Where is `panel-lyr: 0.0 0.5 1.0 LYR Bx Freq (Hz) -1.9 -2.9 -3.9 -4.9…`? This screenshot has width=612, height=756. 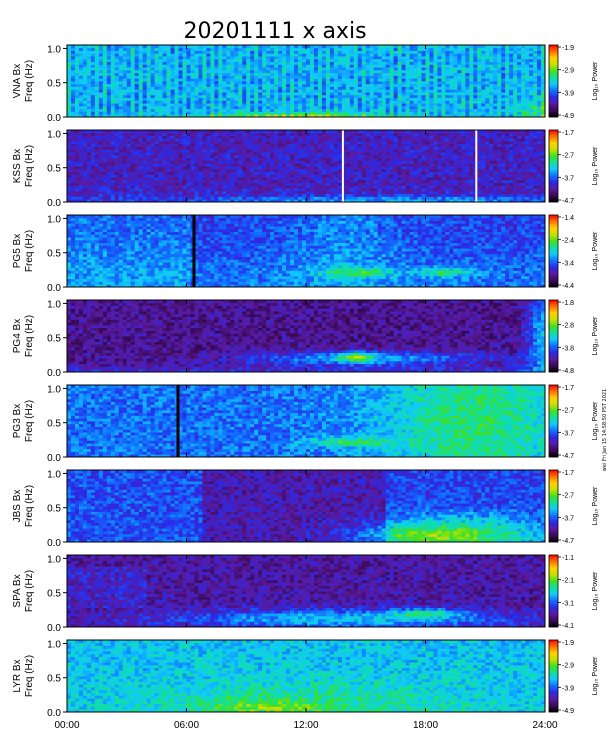 panel-lyr: 0.0 0.5 1.0 LYR Bx Freq (Hz) -1.9 -2.9 -3.9 -4.9… is located at coordinates (305, 679).